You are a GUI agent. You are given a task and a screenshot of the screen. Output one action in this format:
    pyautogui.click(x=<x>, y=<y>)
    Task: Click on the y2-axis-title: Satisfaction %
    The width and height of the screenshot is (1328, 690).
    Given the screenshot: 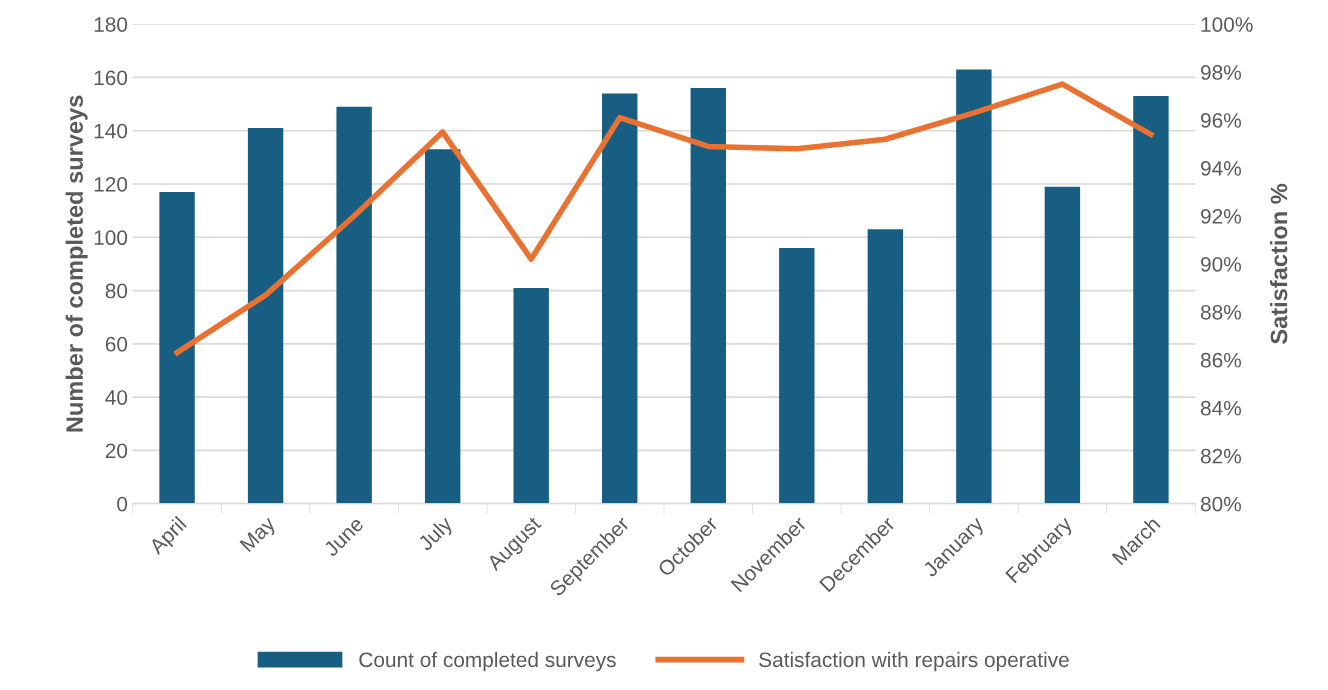 What is the action you would take?
    pyautogui.click(x=1279, y=263)
    